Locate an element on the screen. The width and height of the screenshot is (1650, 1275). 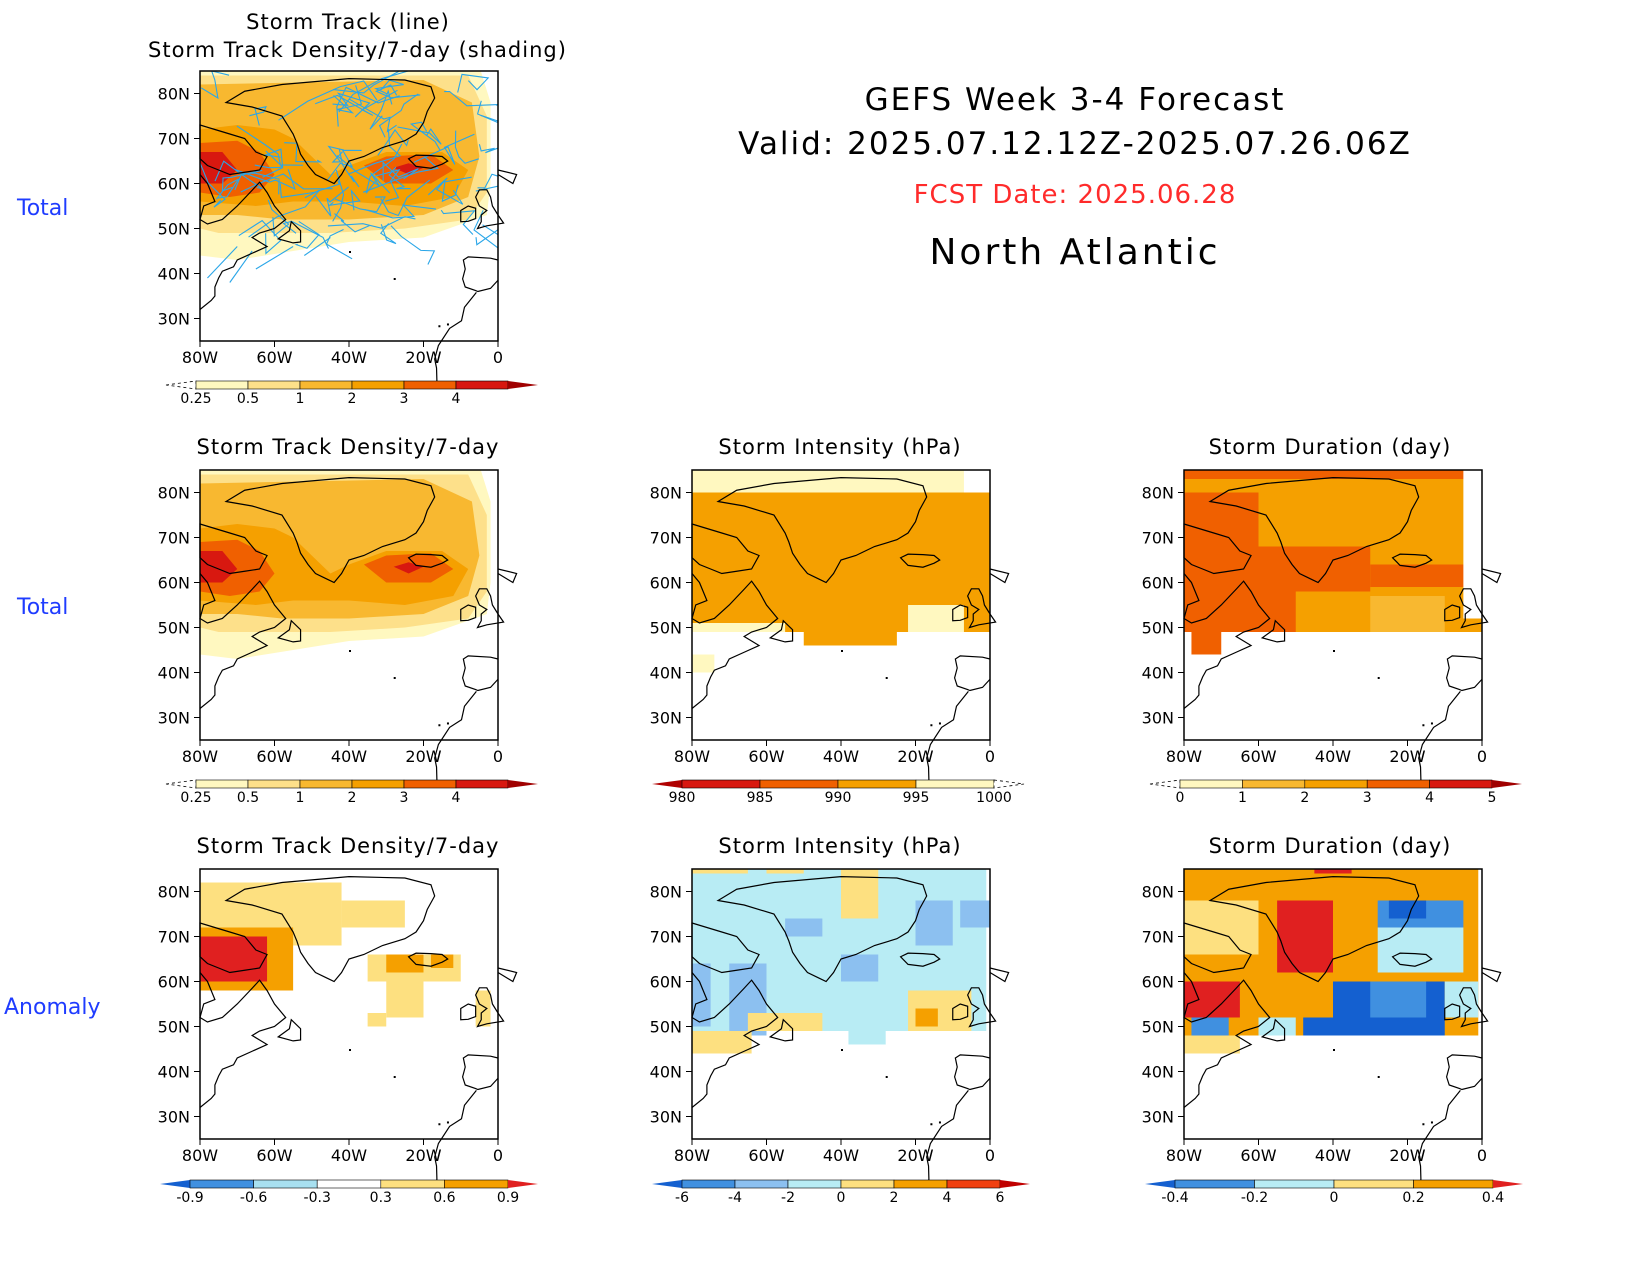
density-contour is located at coordinates (334, 564).